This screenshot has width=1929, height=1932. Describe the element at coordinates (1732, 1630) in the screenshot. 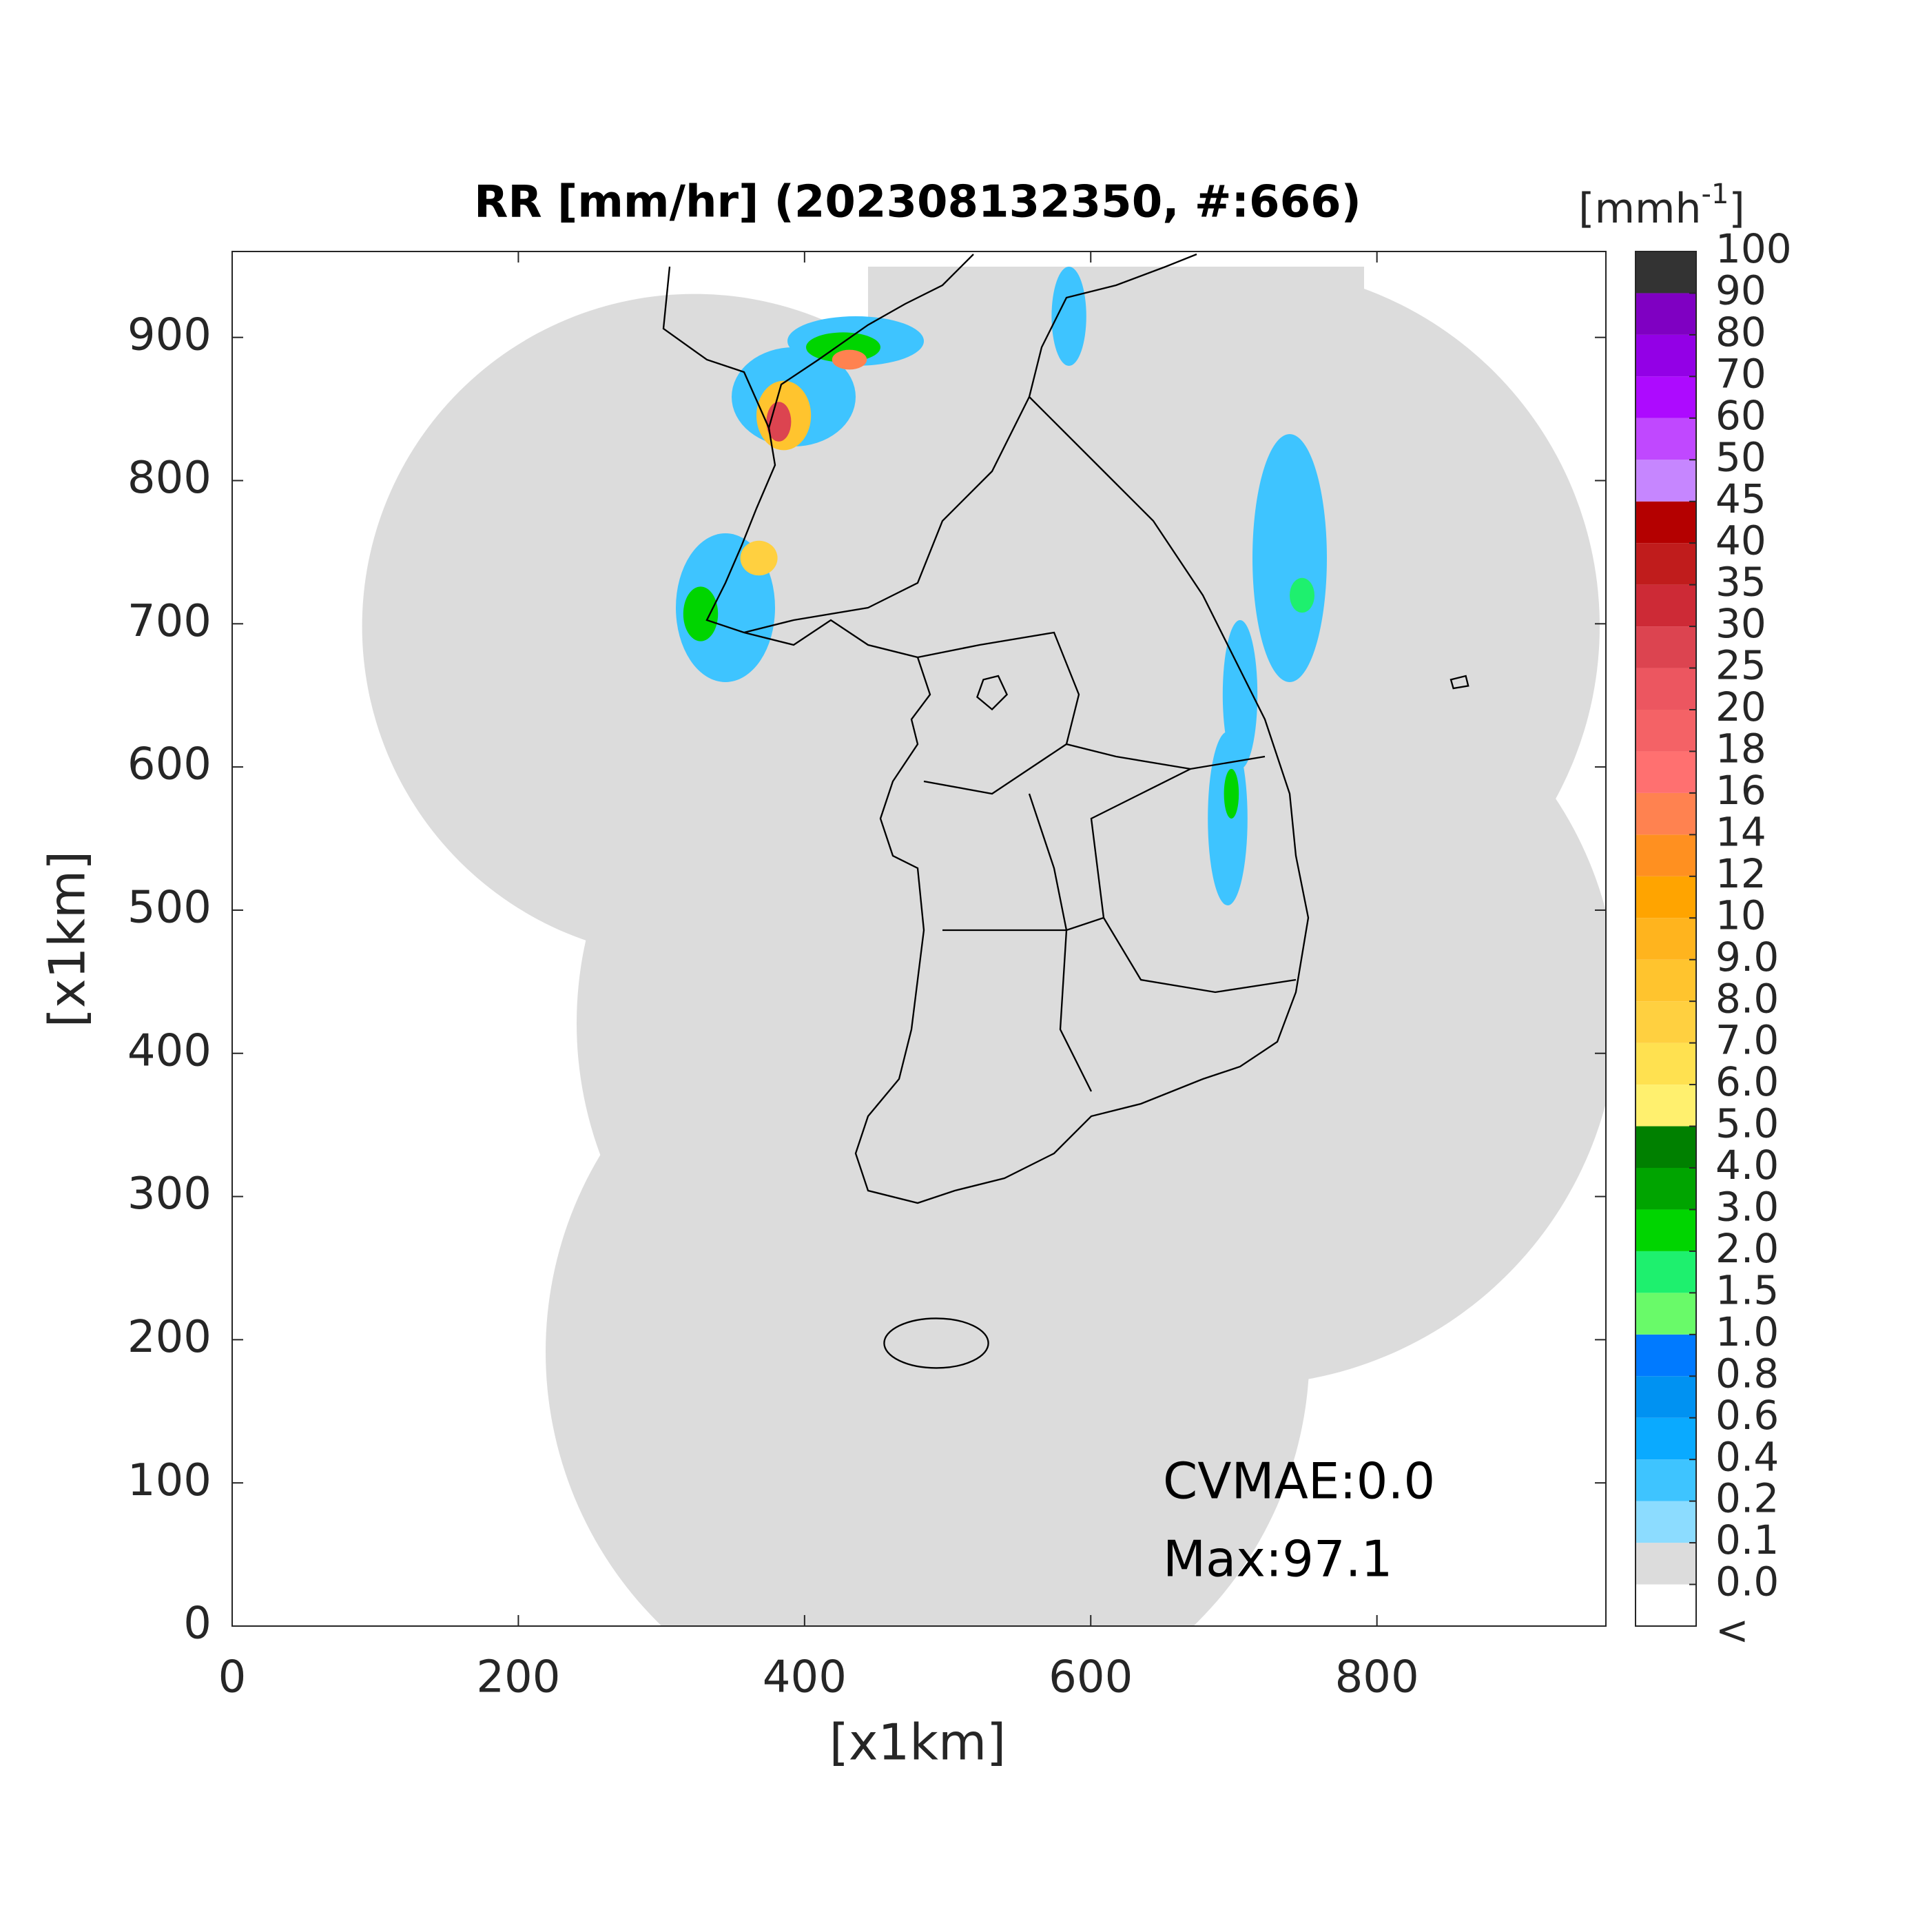

I see `colorbar-under-label: <` at that location.